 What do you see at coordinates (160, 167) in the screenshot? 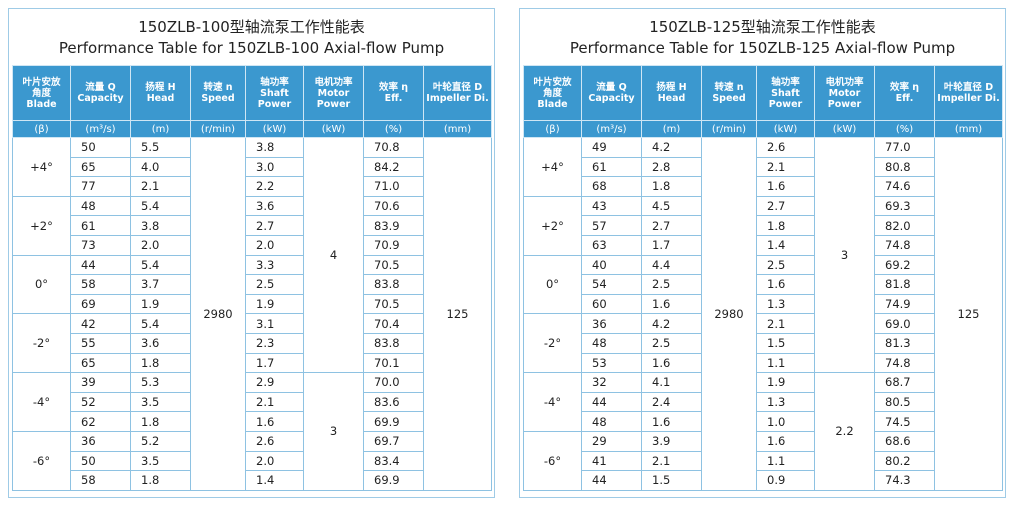
I see `head: 4.0` at bounding box center [160, 167].